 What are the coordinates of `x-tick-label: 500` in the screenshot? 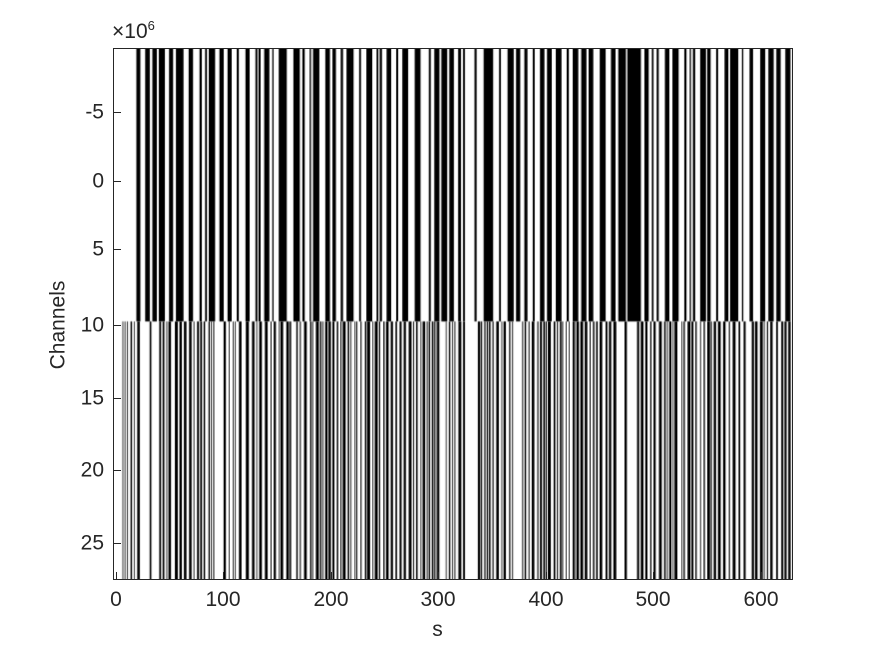 It's located at (653, 599).